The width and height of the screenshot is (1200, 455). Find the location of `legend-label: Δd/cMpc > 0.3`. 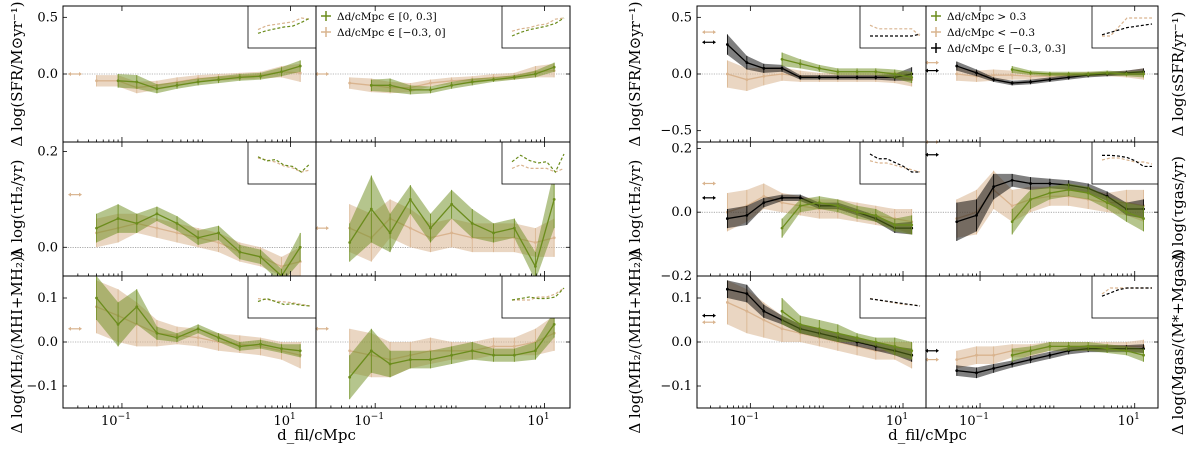

legend-label: Δd/cMpc > 0.3 is located at coordinates (986, 17).